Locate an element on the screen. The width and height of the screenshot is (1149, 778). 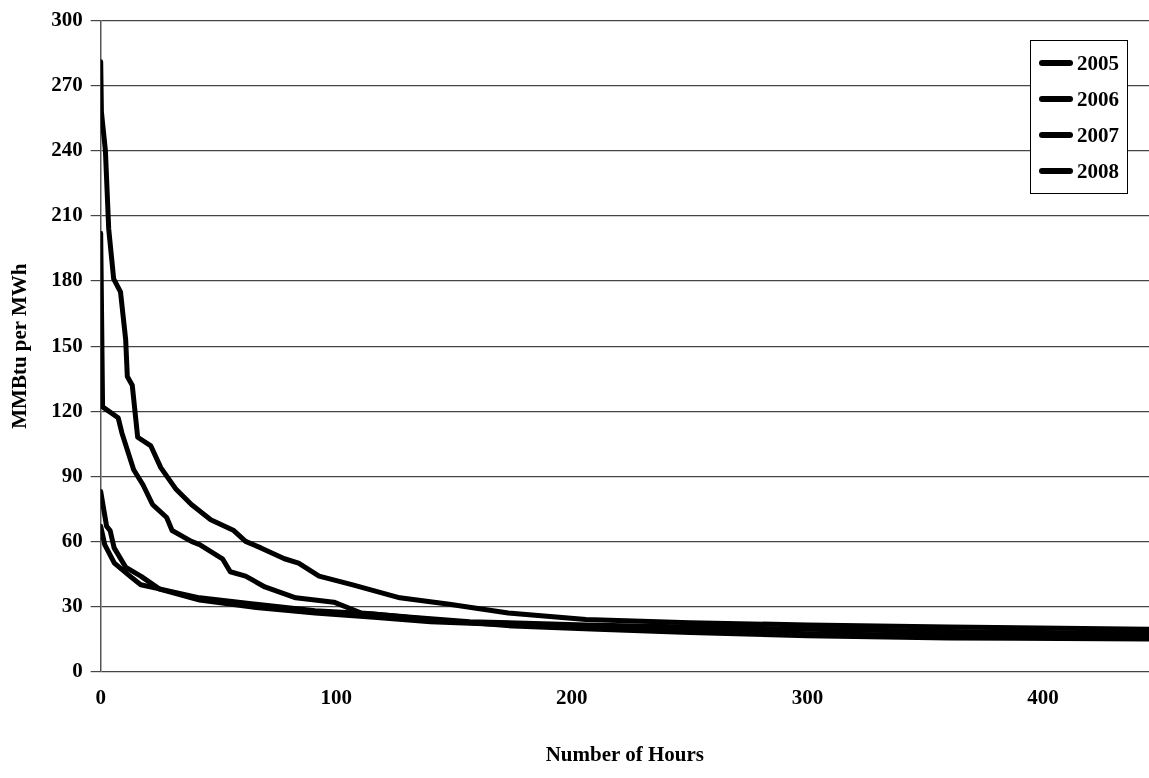
x-tick-label: 100 is located at coordinates (336, 696).